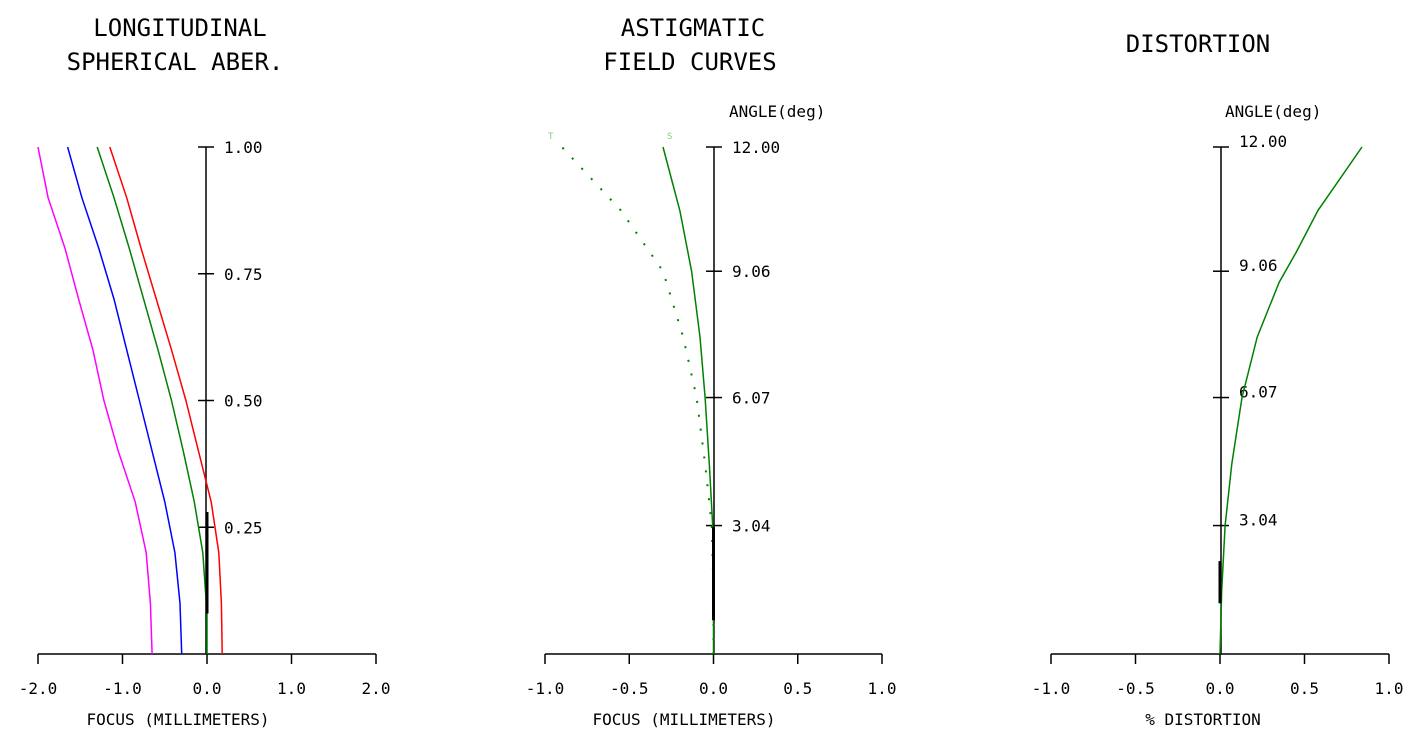 The image size is (1410, 738). What do you see at coordinates (179, 28) in the screenshot?
I see `panel-1-title-line-1: LONGITUDINAL` at bounding box center [179, 28].